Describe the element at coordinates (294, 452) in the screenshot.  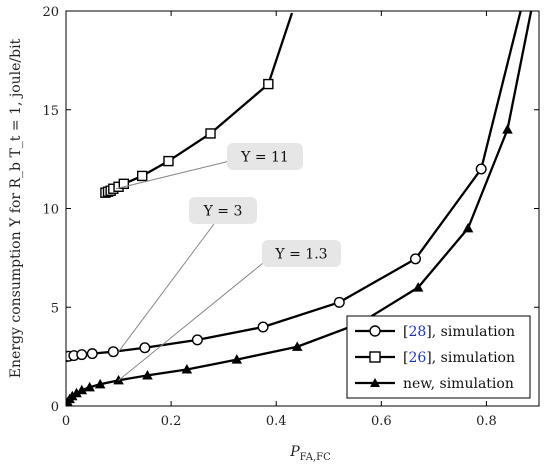
I see `x-axis-title-main: P` at that location.